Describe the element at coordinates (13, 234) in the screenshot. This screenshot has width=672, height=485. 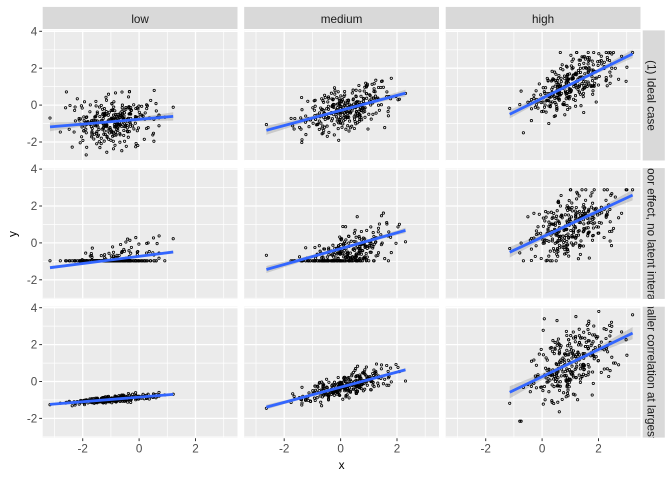
I see `svg-text: y` at that location.